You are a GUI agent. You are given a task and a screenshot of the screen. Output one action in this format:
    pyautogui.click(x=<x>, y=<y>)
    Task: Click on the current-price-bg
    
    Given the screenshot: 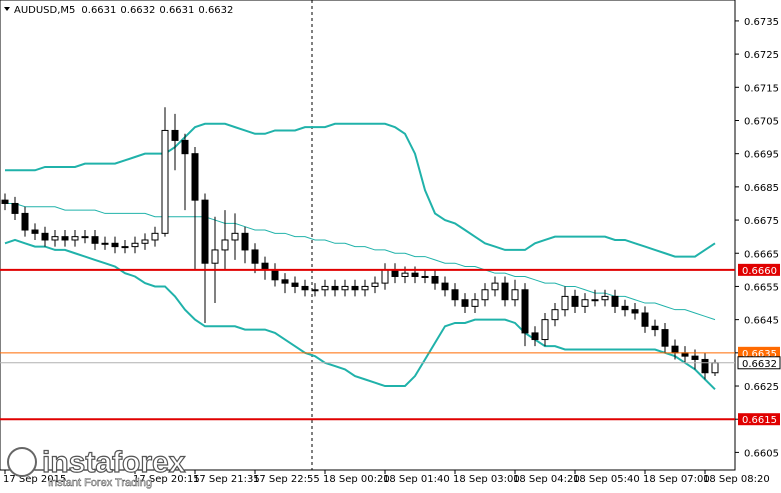 What is the action you would take?
    pyautogui.click(x=759, y=363)
    